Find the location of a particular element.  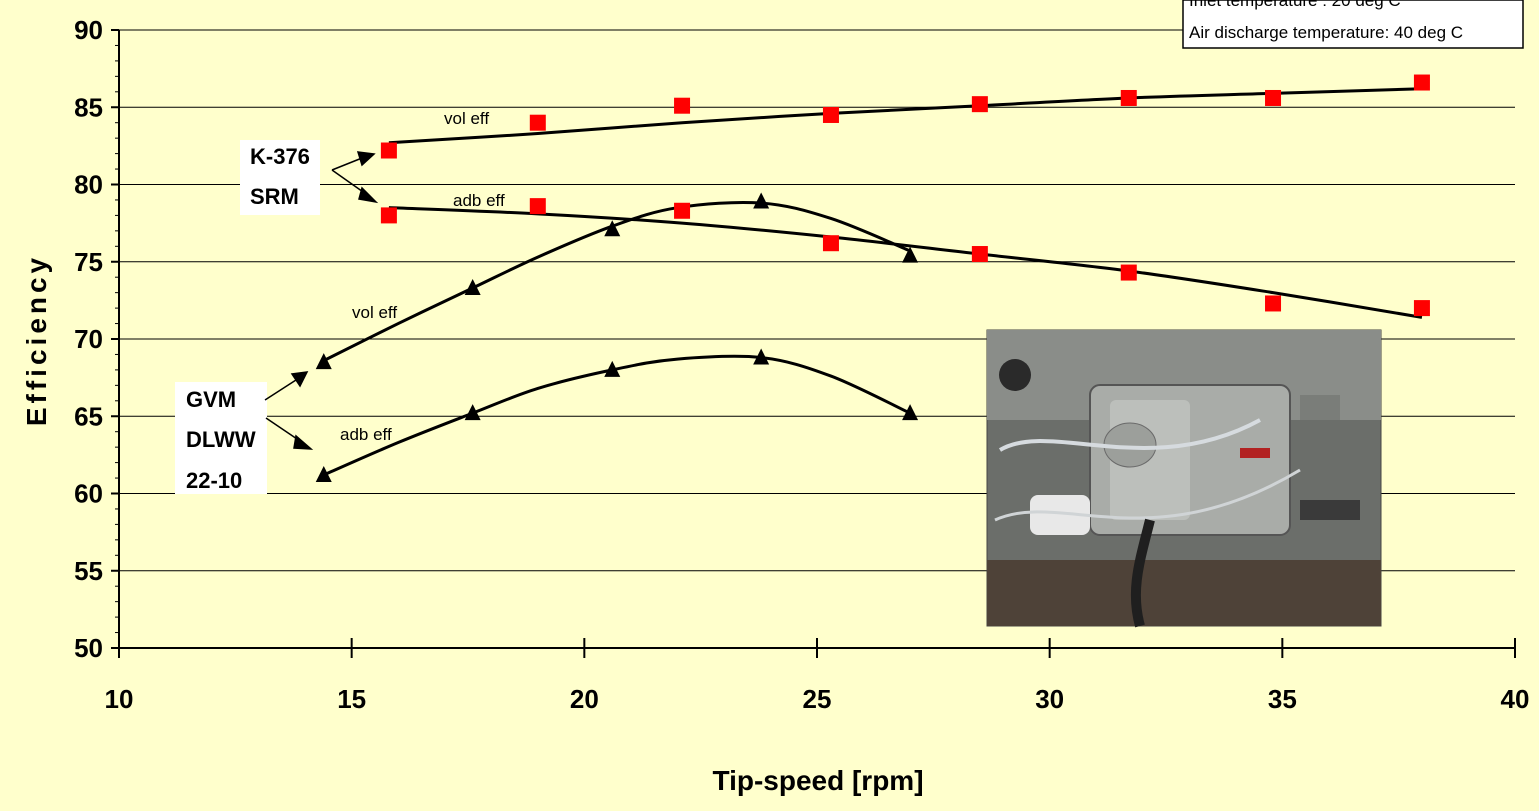

y-tick-label-90: 90 is located at coordinates (88, 30).